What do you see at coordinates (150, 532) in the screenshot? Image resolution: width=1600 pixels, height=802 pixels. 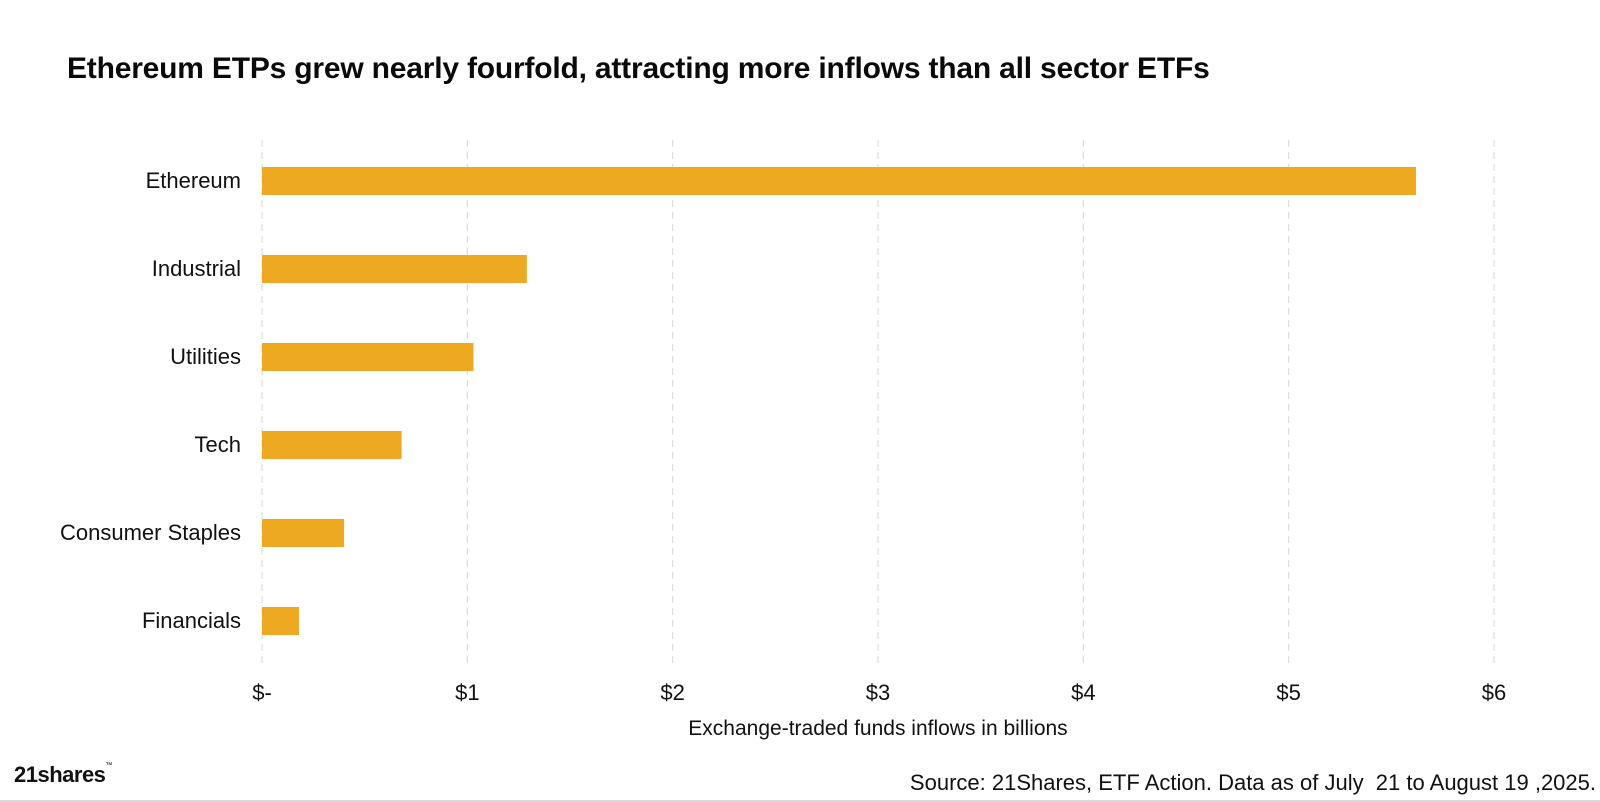 I see `category-label: Consumer Staples` at bounding box center [150, 532].